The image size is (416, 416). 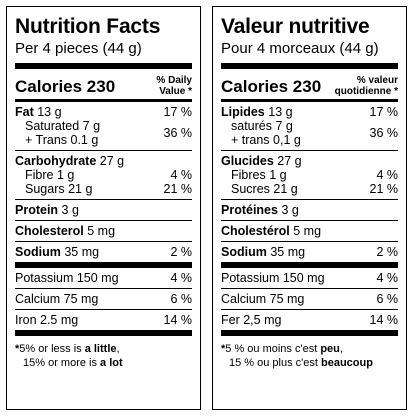 I want to click on fat-row: Lipides 13 g 17 %, so click(x=309, y=112).